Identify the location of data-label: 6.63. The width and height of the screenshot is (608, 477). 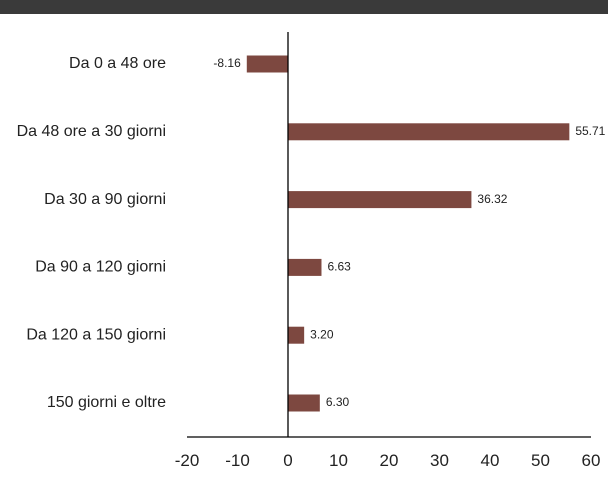
(339, 267).